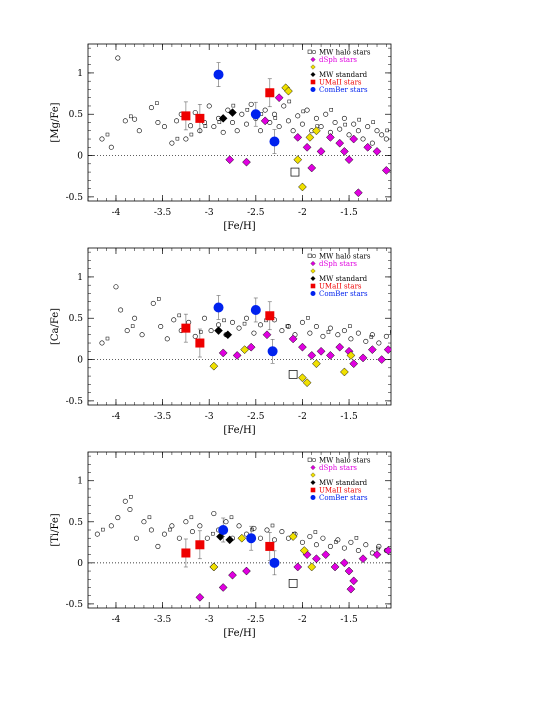 The height and width of the screenshot is (705, 545). Describe the element at coordinates (338, 468) in the screenshot. I see `legend-label: dSph stars` at that location.